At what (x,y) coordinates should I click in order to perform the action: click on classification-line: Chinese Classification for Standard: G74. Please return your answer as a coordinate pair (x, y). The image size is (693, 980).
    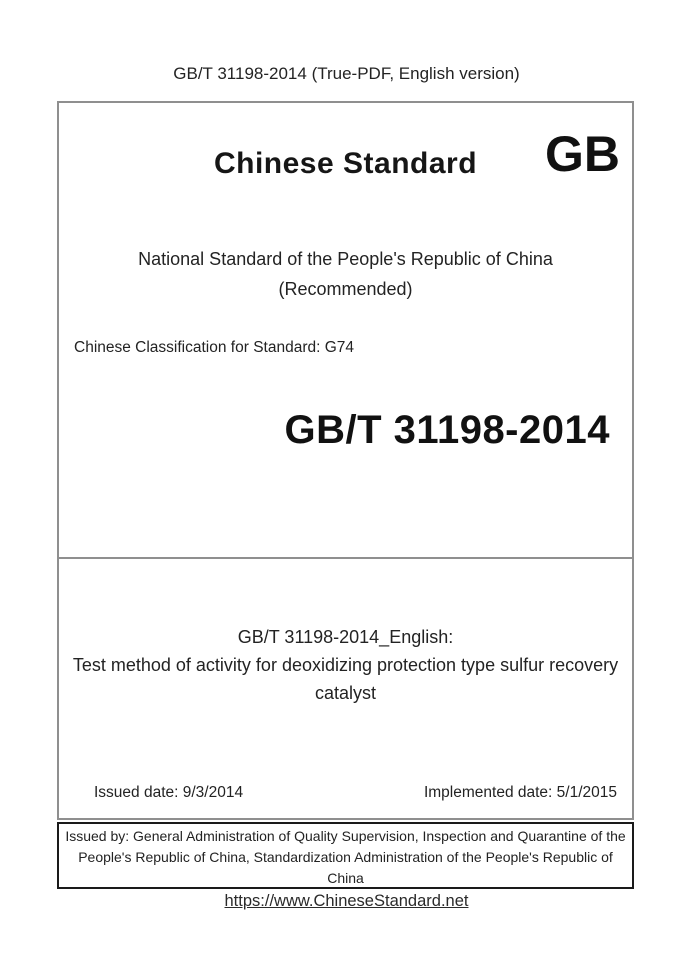
    Looking at the image, I should click on (214, 347).